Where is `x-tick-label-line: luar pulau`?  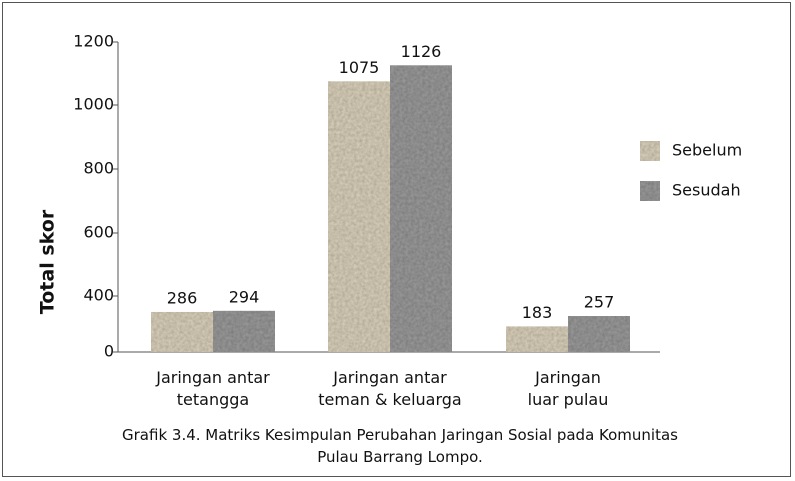
x-tick-label-line: luar pulau is located at coordinates (568, 399).